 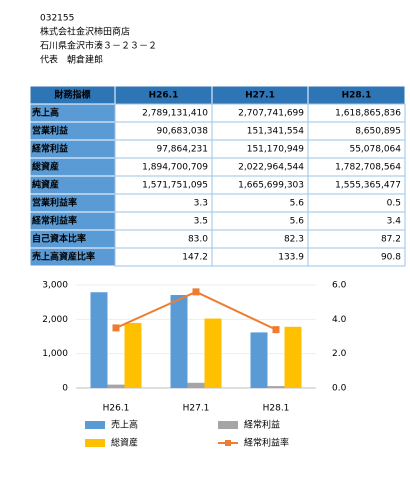 What do you see at coordinates (57, 19) in the screenshot?
I see `header-line: 032155` at bounding box center [57, 19].